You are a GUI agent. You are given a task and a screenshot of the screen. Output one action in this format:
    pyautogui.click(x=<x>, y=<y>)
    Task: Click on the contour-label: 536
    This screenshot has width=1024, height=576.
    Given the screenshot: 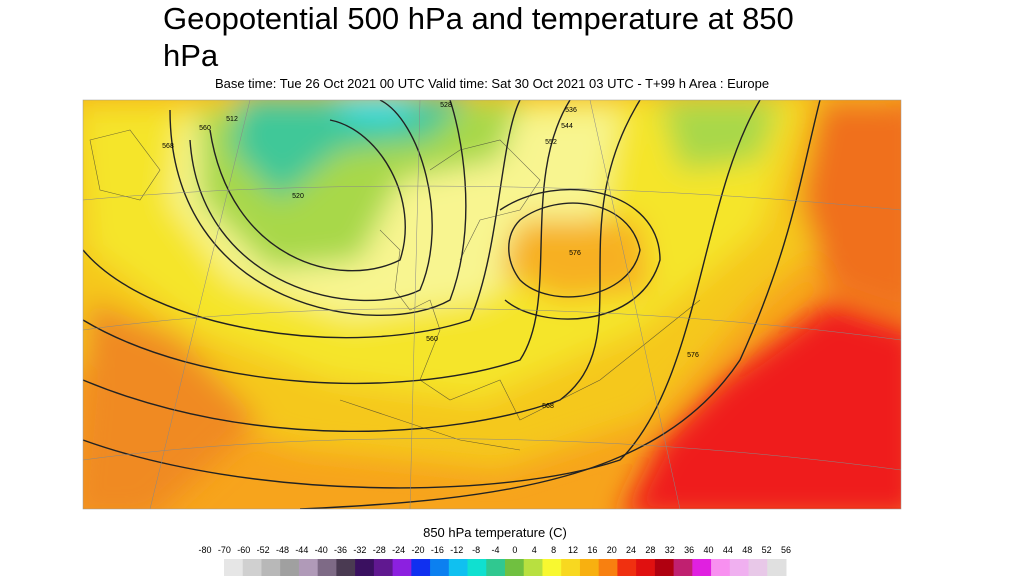 What is the action you would take?
    pyautogui.click(x=571, y=110)
    